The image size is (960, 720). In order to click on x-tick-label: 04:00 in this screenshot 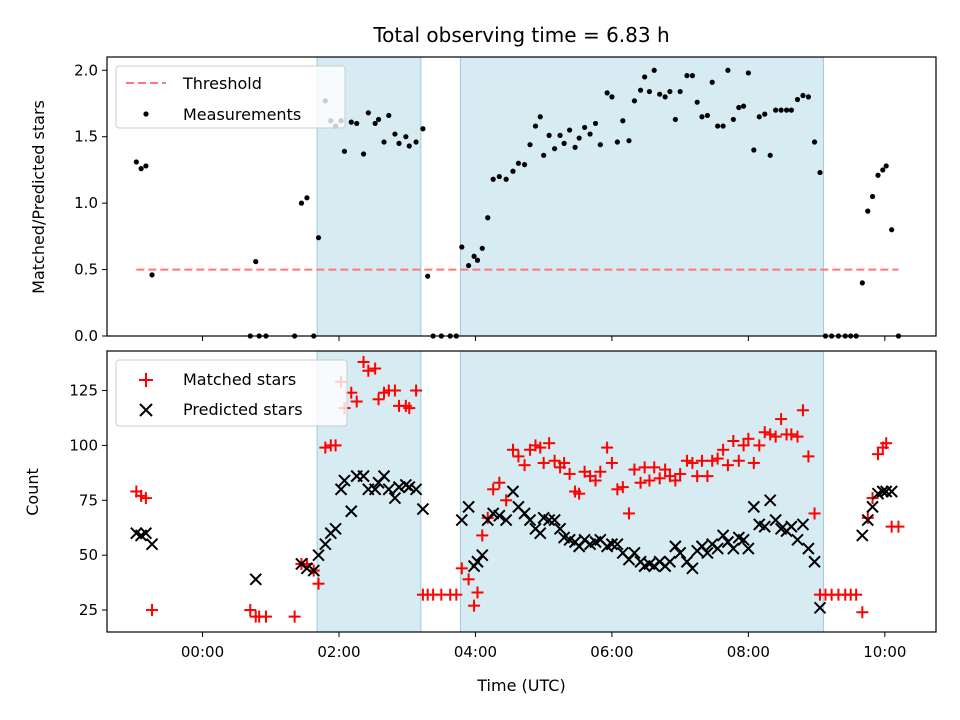, I will do `click(475, 652)`.